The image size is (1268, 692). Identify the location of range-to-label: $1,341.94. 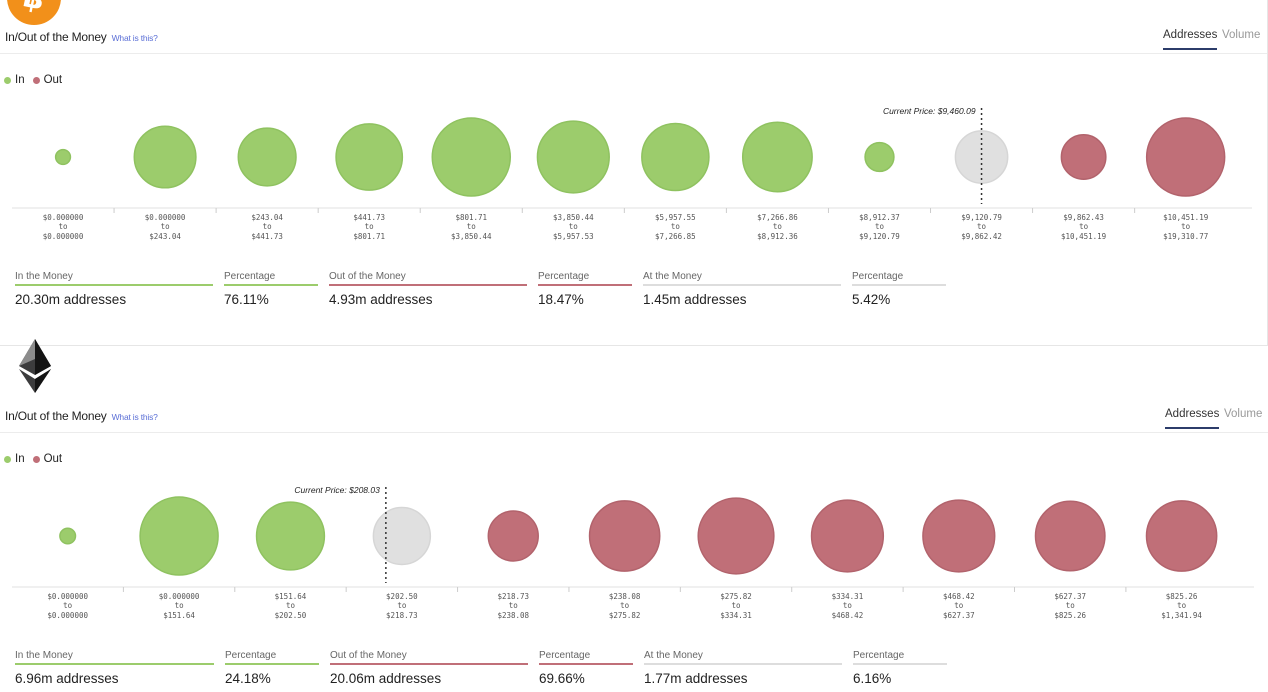
(1181, 615).